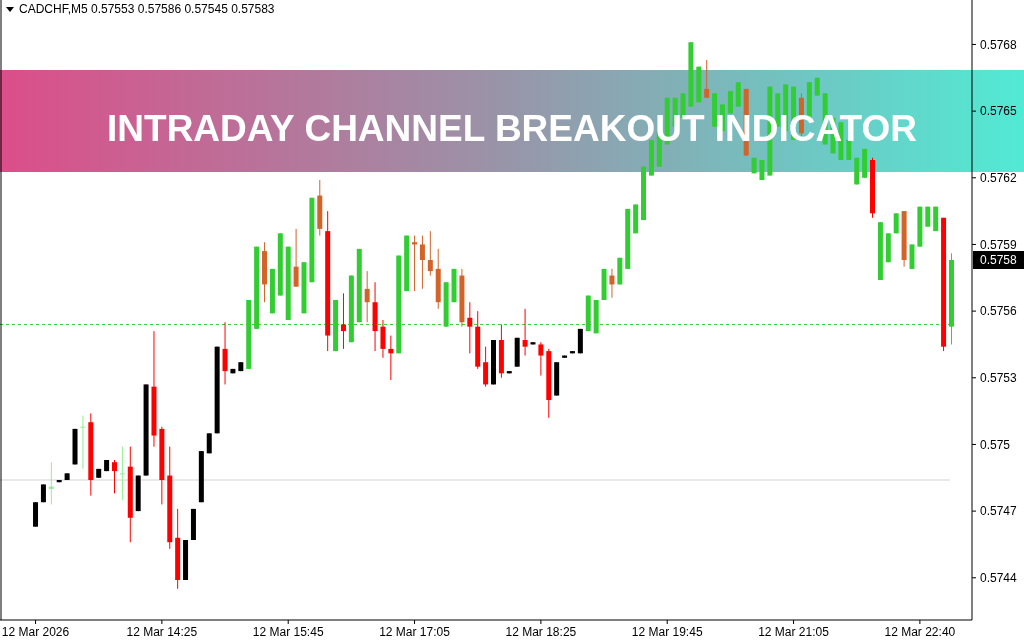  I want to click on y-tick-label: 0.5765, so click(999, 111).